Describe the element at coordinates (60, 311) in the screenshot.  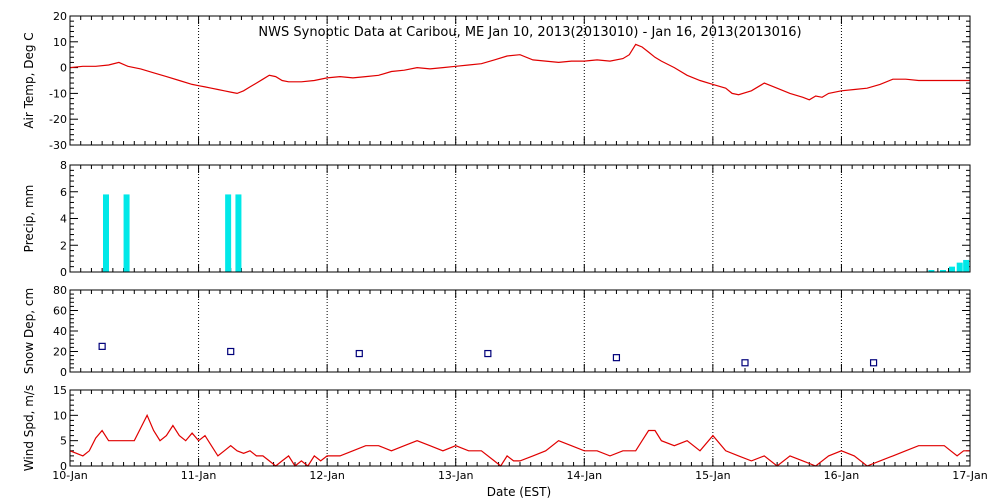
I see `y-tick-label: 60` at that location.